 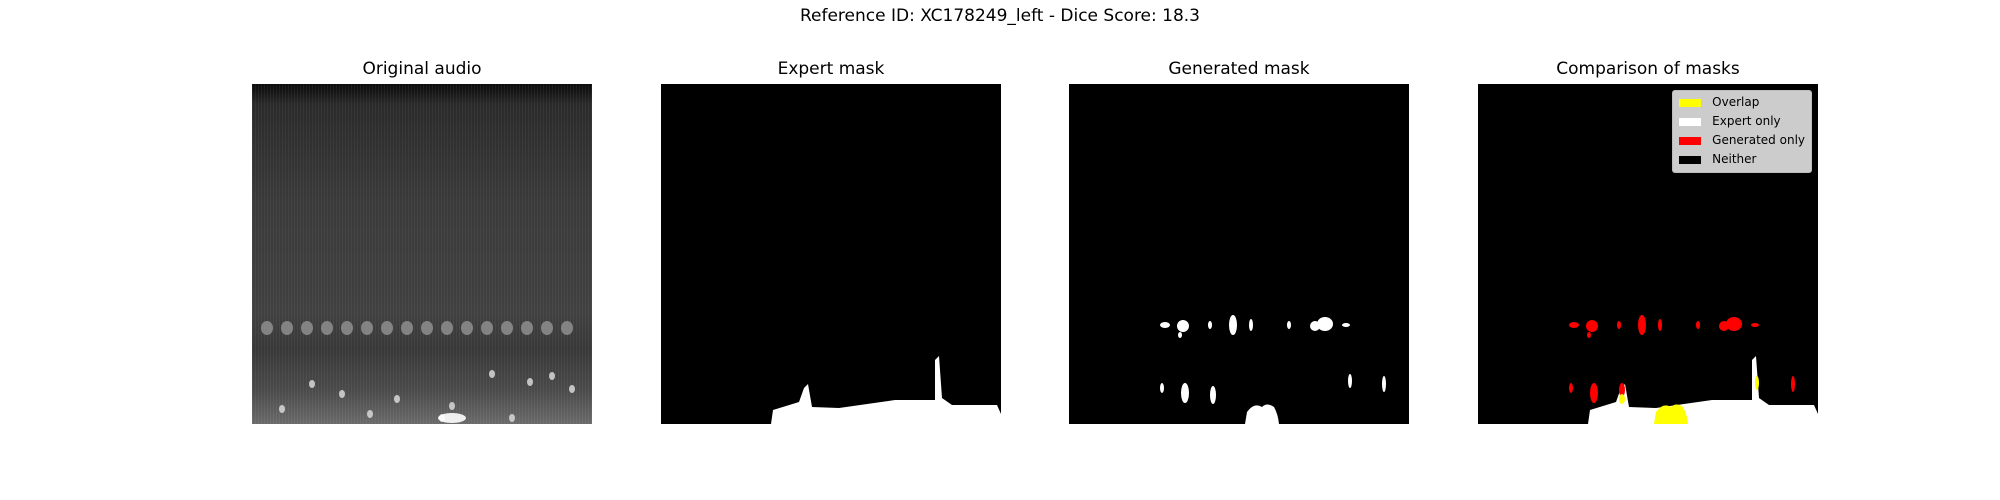 I want to click on legend-item-neither: Neither, so click(x=1742, y=159).